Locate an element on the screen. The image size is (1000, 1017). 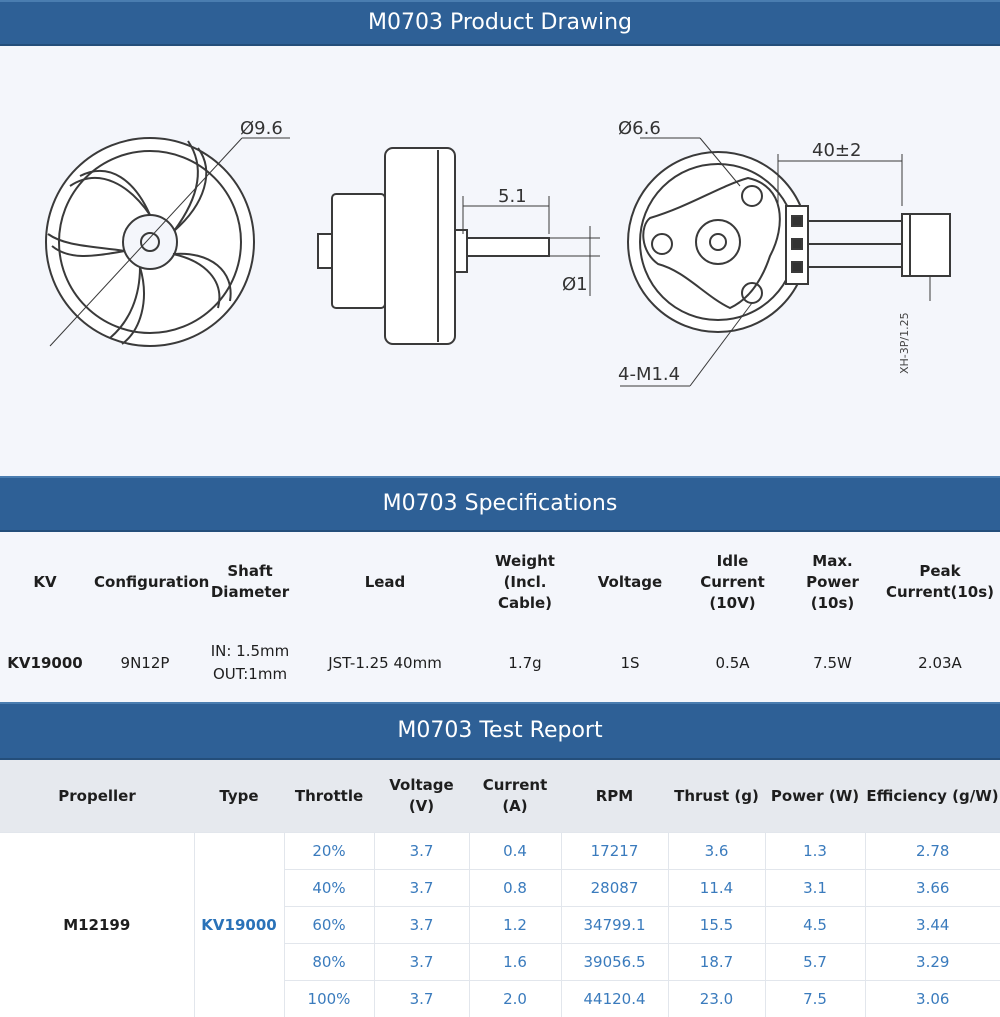
spec-idle: 0.5A is located at coordinates (732, 663).